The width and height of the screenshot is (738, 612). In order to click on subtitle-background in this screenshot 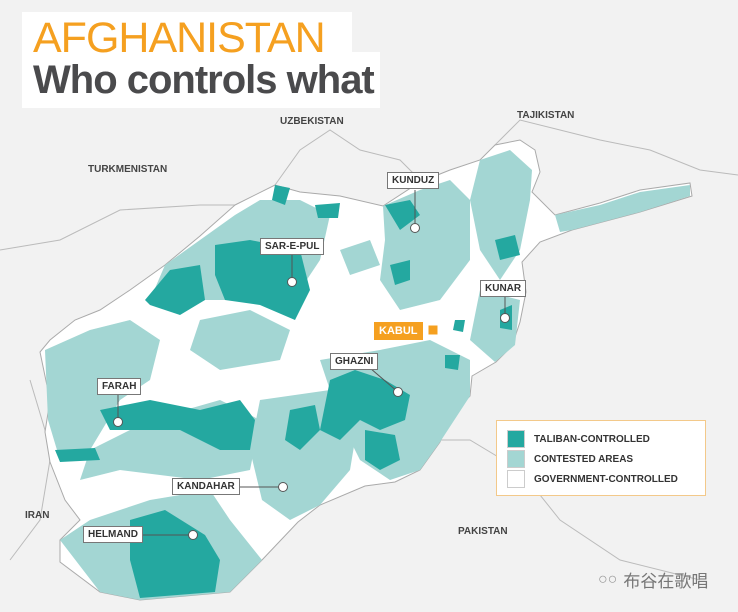, I will do `click(201, 80)`.